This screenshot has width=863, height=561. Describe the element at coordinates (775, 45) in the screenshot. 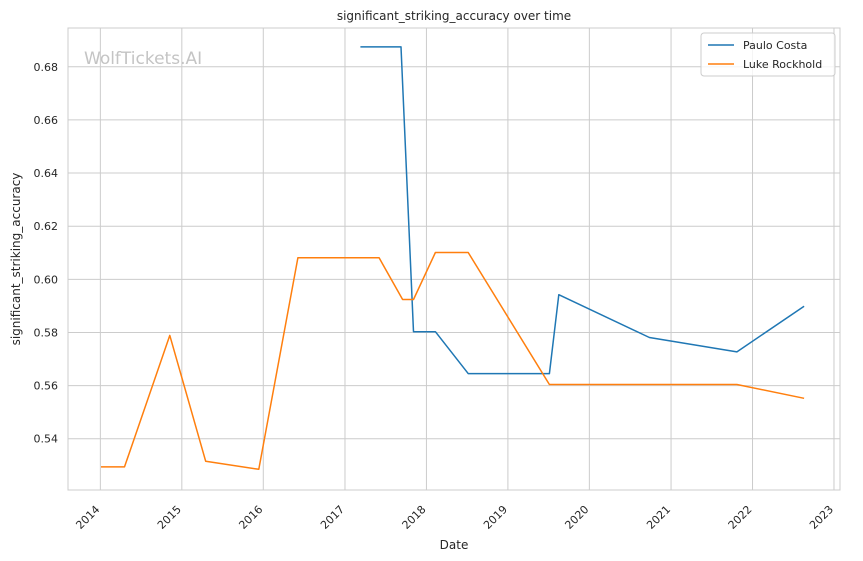

I see `legend-label: Paulo Costa` at that location.